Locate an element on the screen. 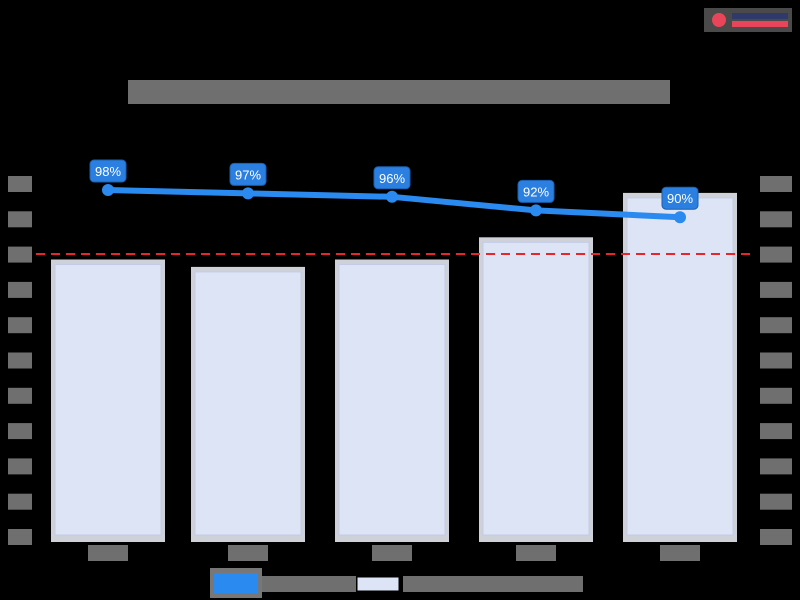 The width and height of the screenshot is (800, 600). legend is located at coordinates (396, 583).